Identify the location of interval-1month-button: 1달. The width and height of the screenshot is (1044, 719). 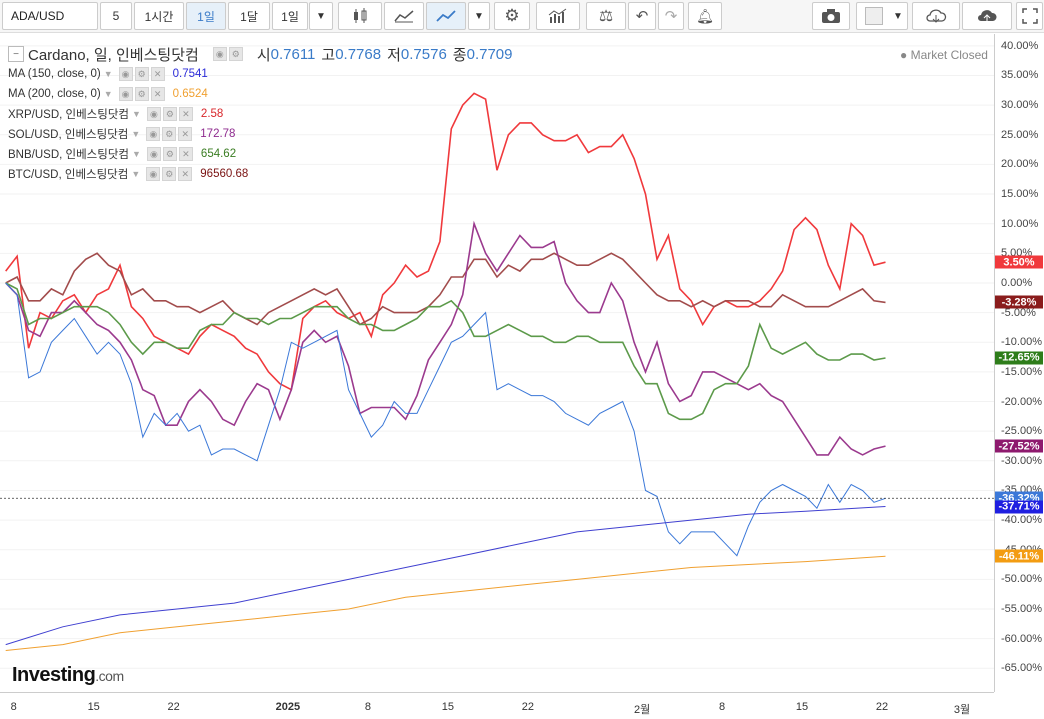
(249, 16).